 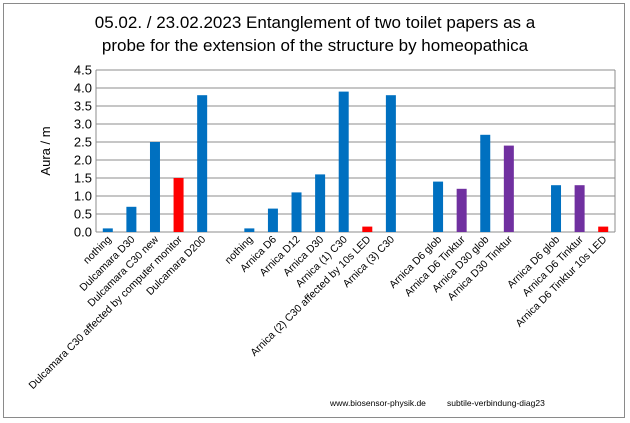 I want to click on y-axis-label: Aura / m, so click(x=45, y=150).